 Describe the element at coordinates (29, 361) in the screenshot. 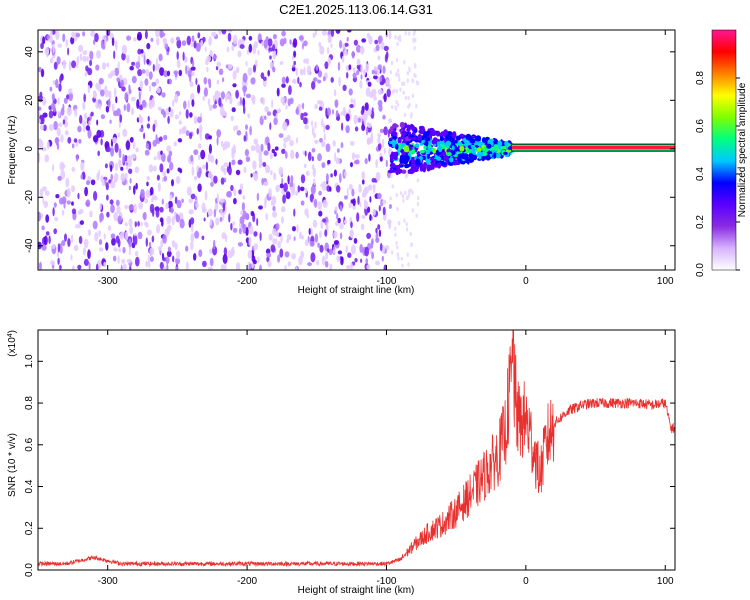

I see `y-tick-label: 1.0` at that location.